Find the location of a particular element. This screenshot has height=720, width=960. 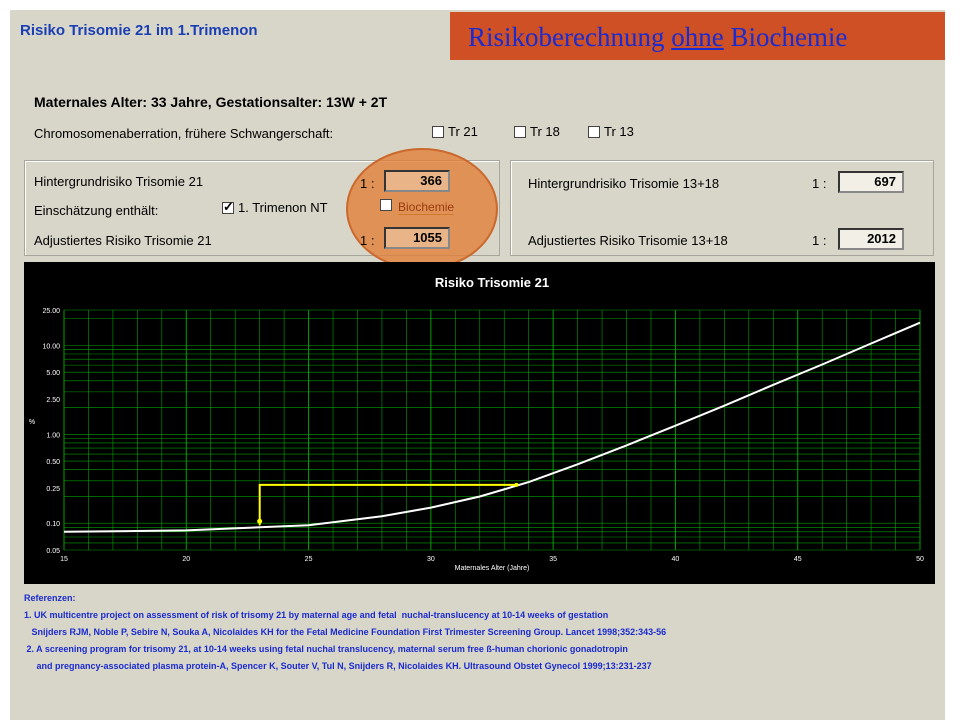

biochemie-checkbox-box is located at coordinates (386, 205).